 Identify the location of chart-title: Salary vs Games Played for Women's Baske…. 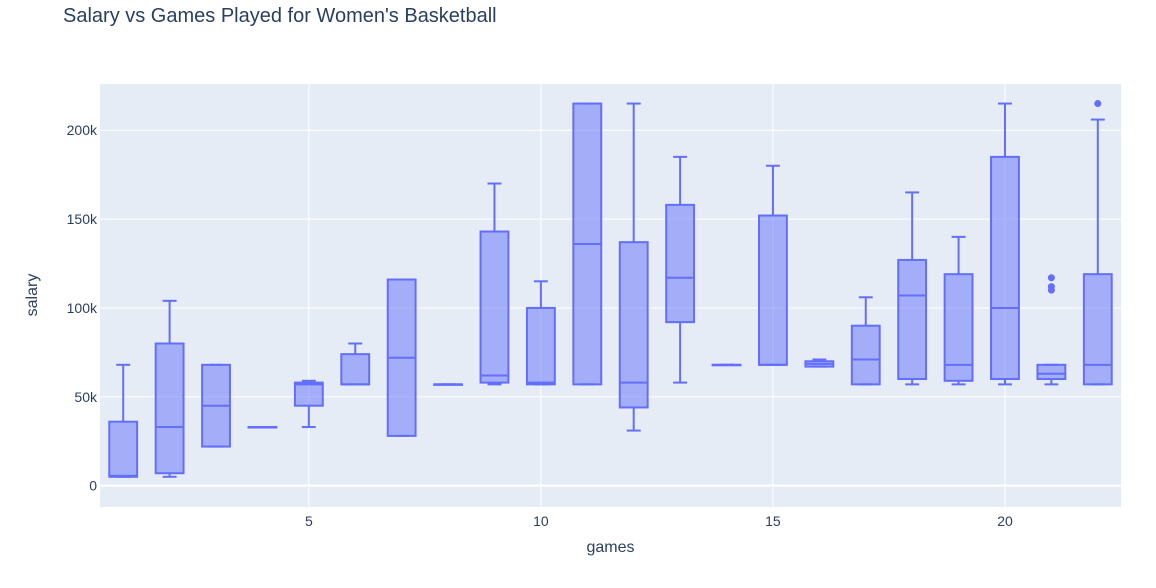
(280, 16).